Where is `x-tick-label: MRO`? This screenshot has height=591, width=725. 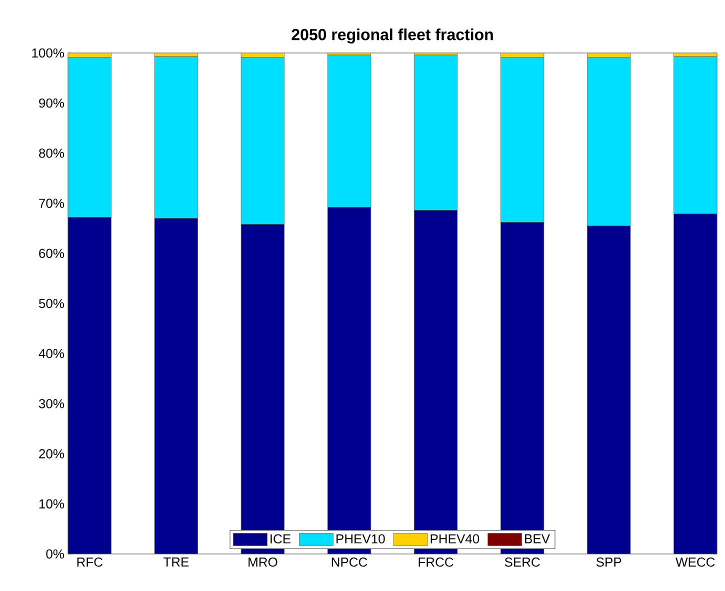
x-tick-label: MRO is located at coordinates (263, 562).